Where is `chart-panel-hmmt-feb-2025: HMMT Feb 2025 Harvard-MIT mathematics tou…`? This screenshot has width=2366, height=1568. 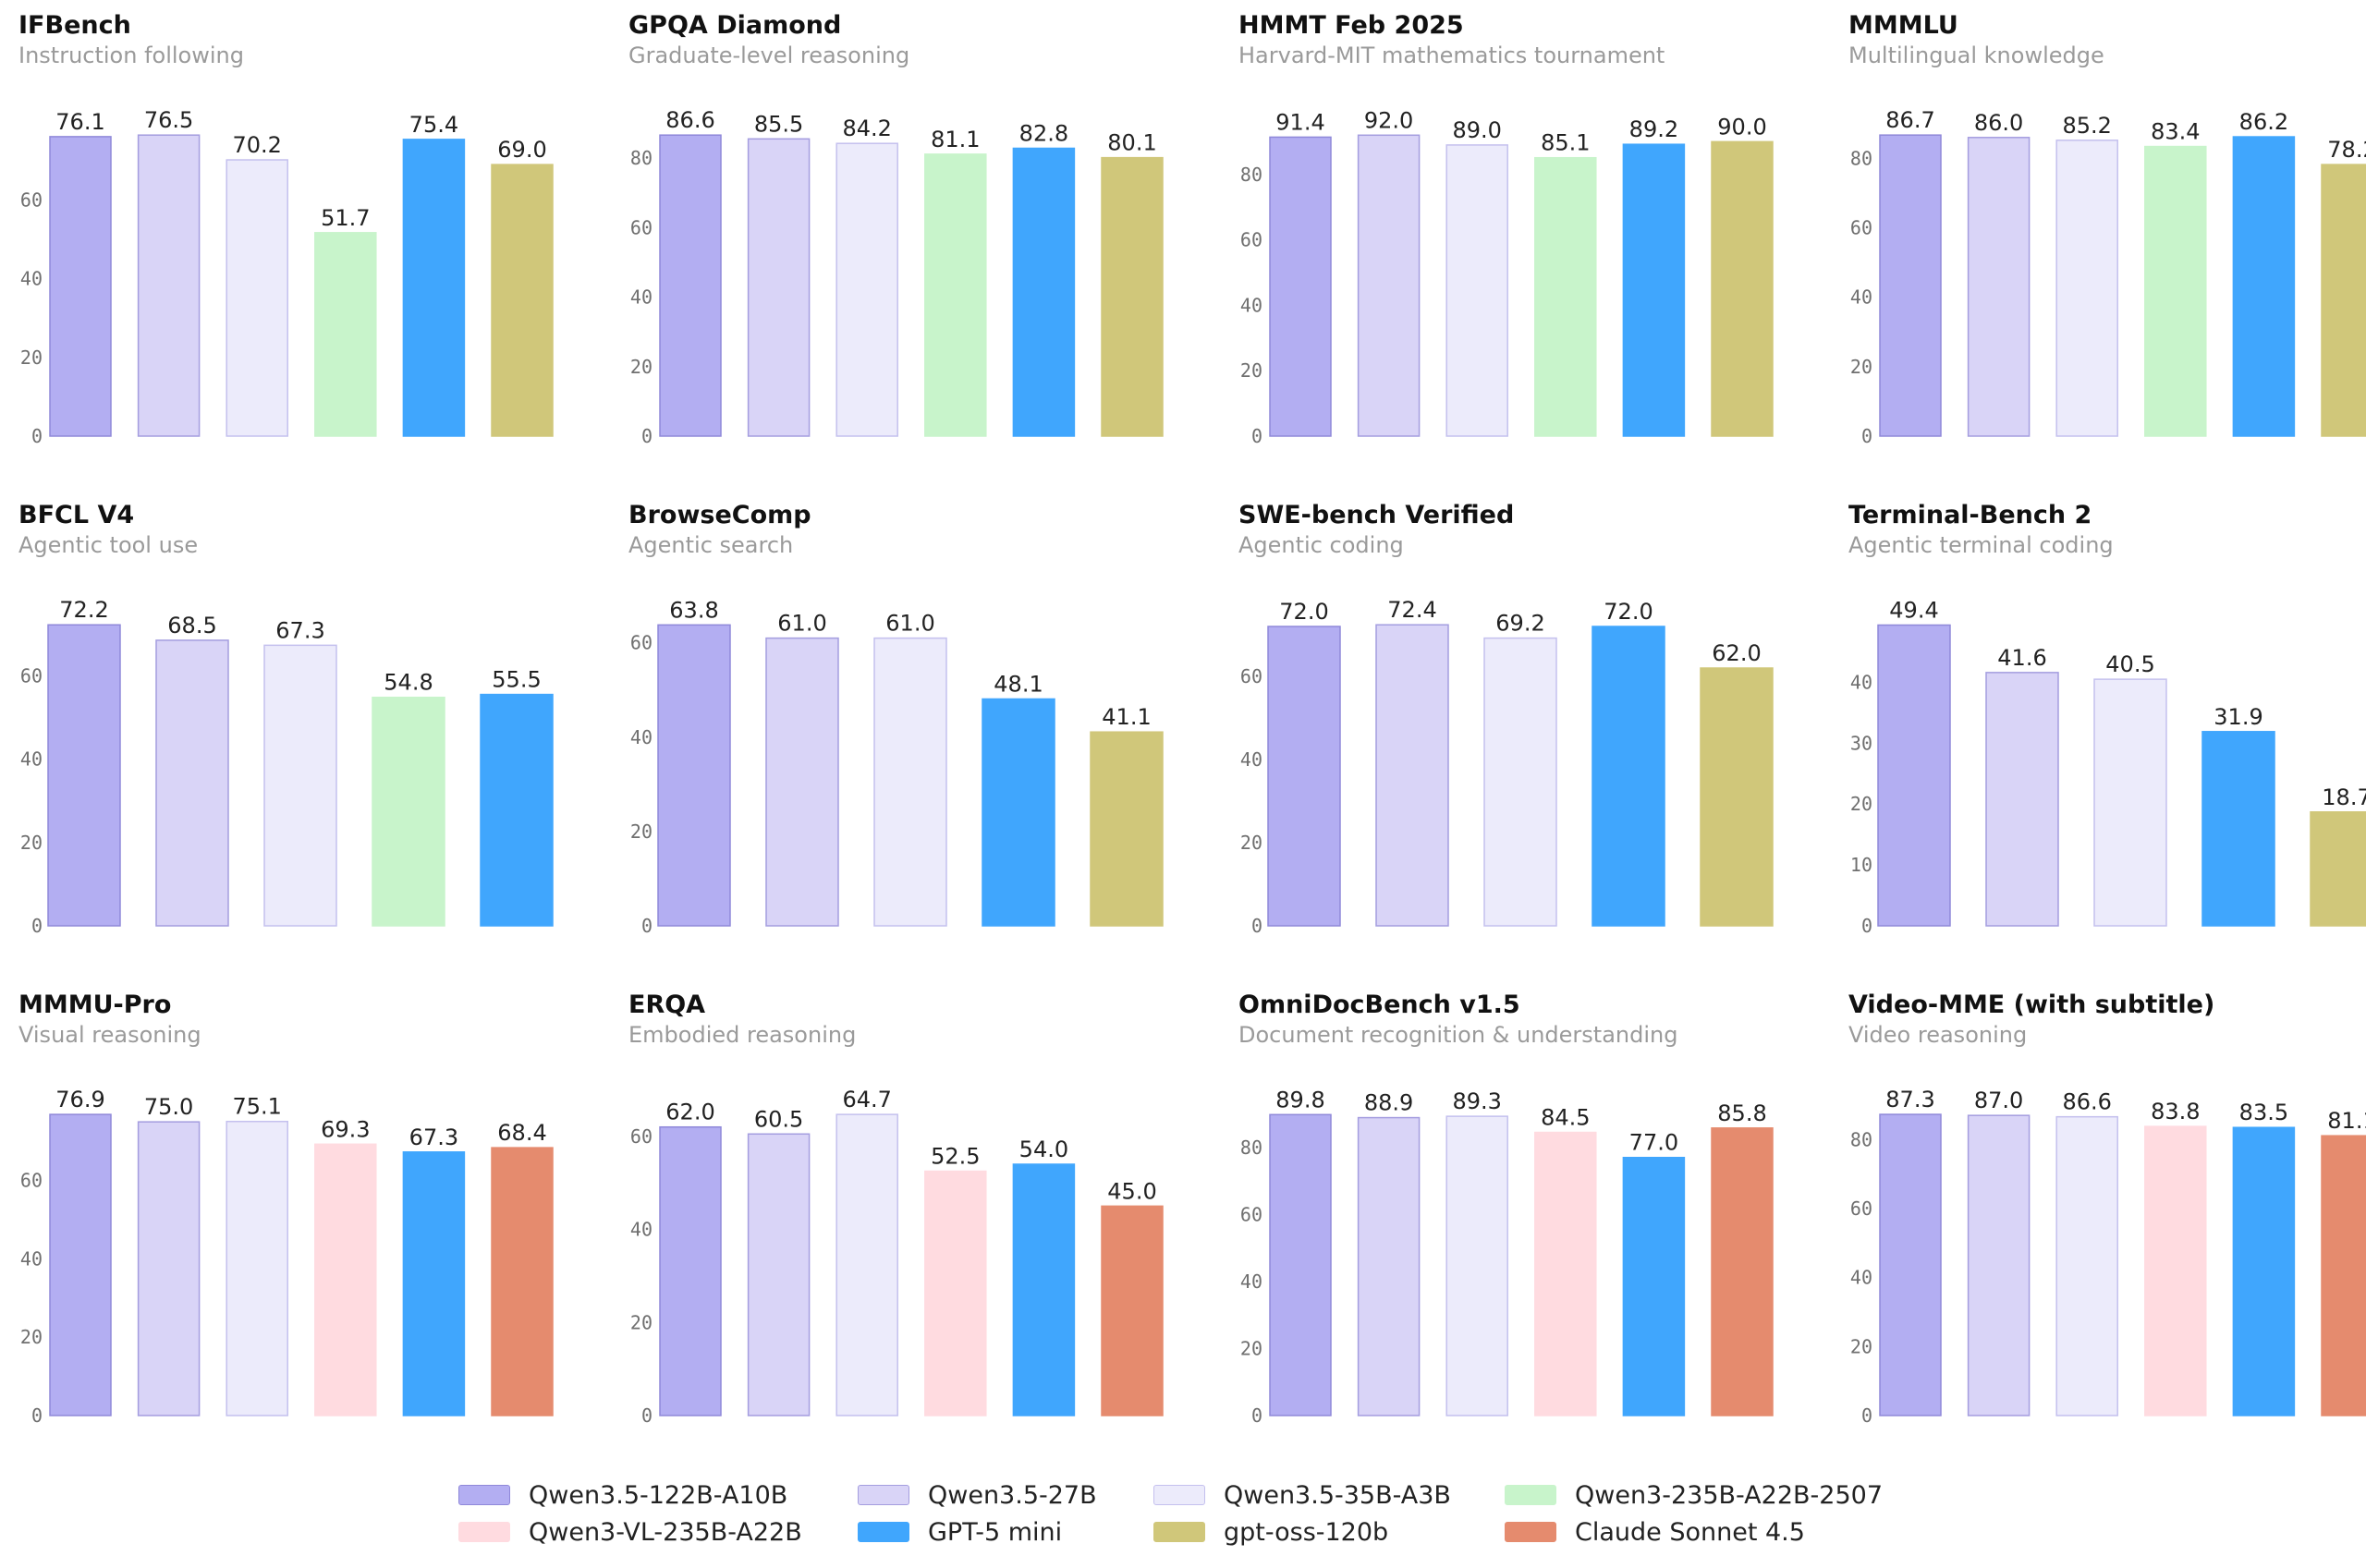
chart-panel-hmmt-feb-2025: HMMT Feb 2025 Harvard-MIT mathematics tou… is located at coordinates (1507, 240).